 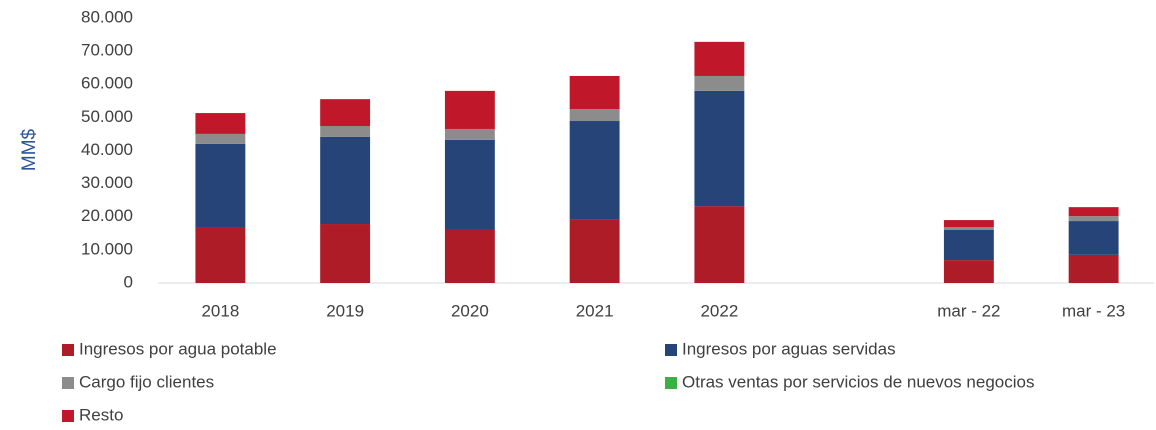 What do you see at coordinates (107, 116) in the screenshot?
I see `y-tick-label: 50.000` at bounding box center [107, 116].